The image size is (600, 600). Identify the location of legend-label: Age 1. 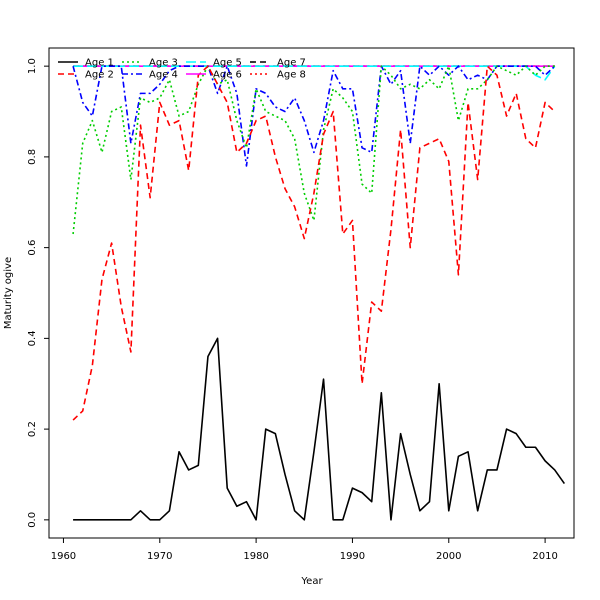
(99, 63).